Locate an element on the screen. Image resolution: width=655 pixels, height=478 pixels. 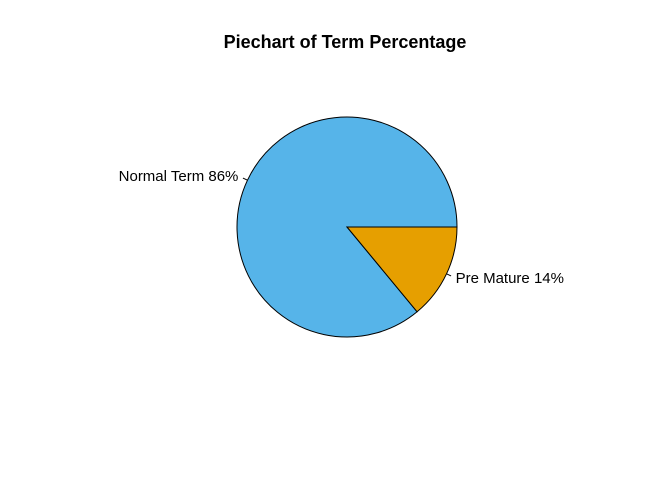
pie-slice-label-1: Pre Mature 14% is located at coordinates (510, 278).